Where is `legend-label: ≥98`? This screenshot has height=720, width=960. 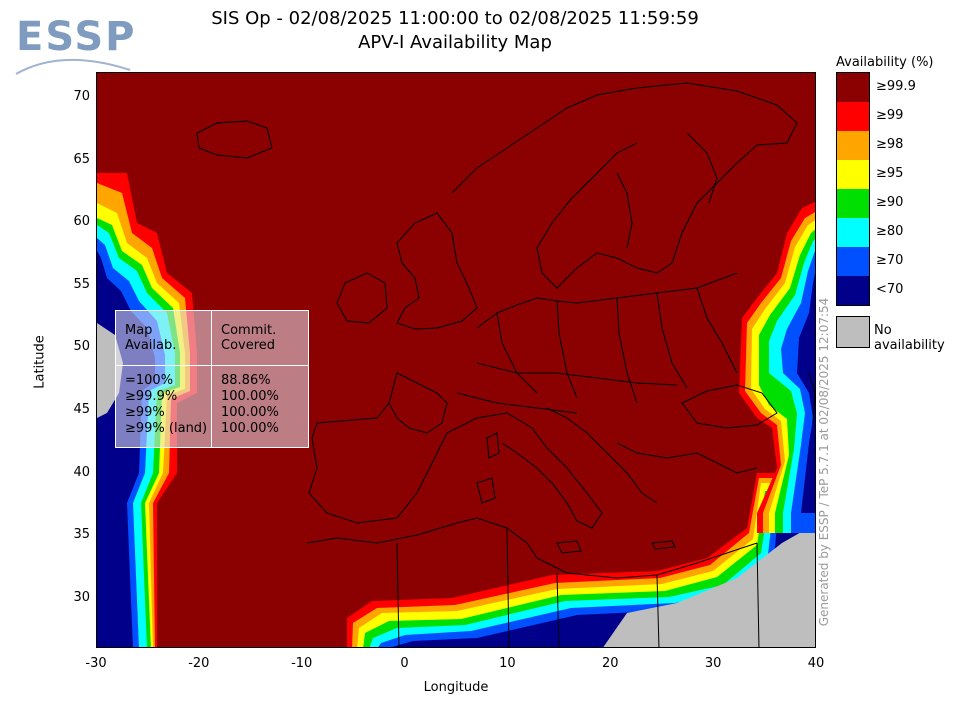 legend-label: ≥98 is located at coordinates (890, 144).